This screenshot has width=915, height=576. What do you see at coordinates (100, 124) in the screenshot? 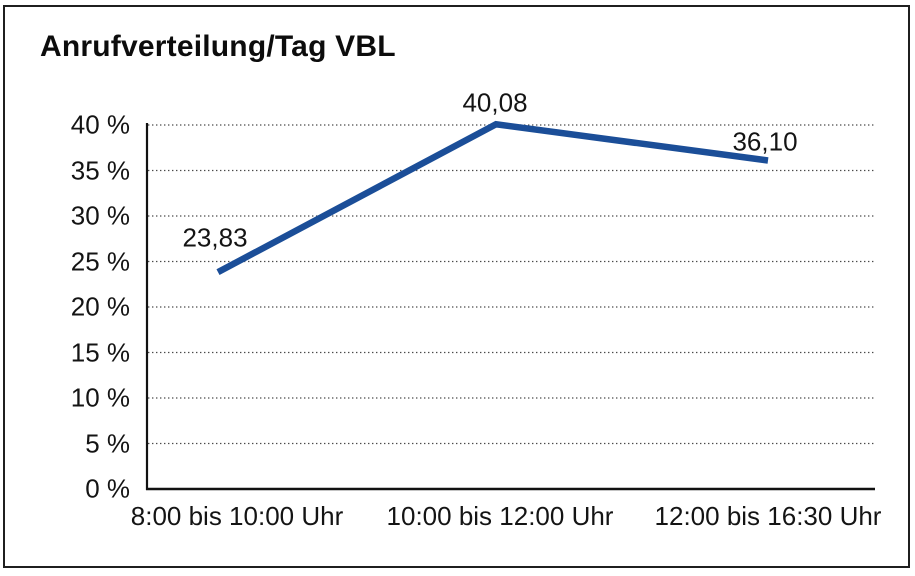
I see `y-axis-tick-label: 40 %` at bounding box center [100, 124].